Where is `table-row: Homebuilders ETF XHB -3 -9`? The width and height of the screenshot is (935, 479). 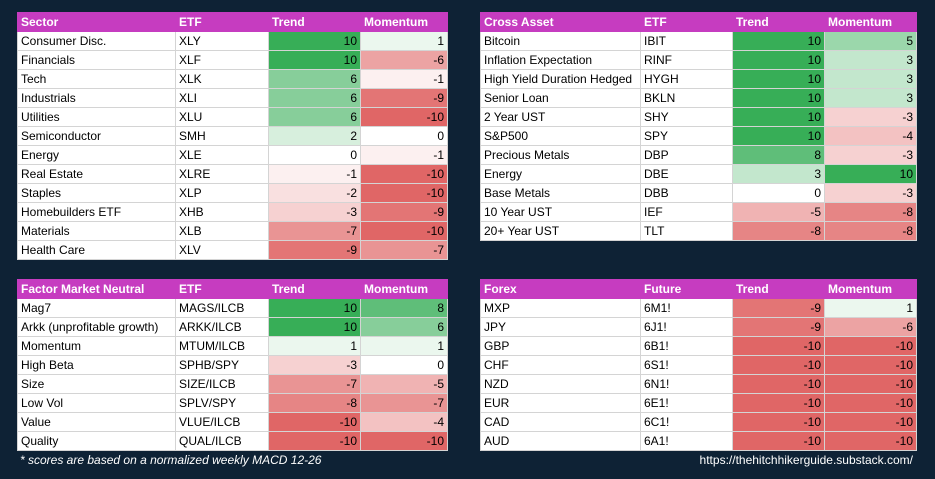
table-row: Homebuilders ETF XHB -3 -9 is located at coordinates (232, 212).